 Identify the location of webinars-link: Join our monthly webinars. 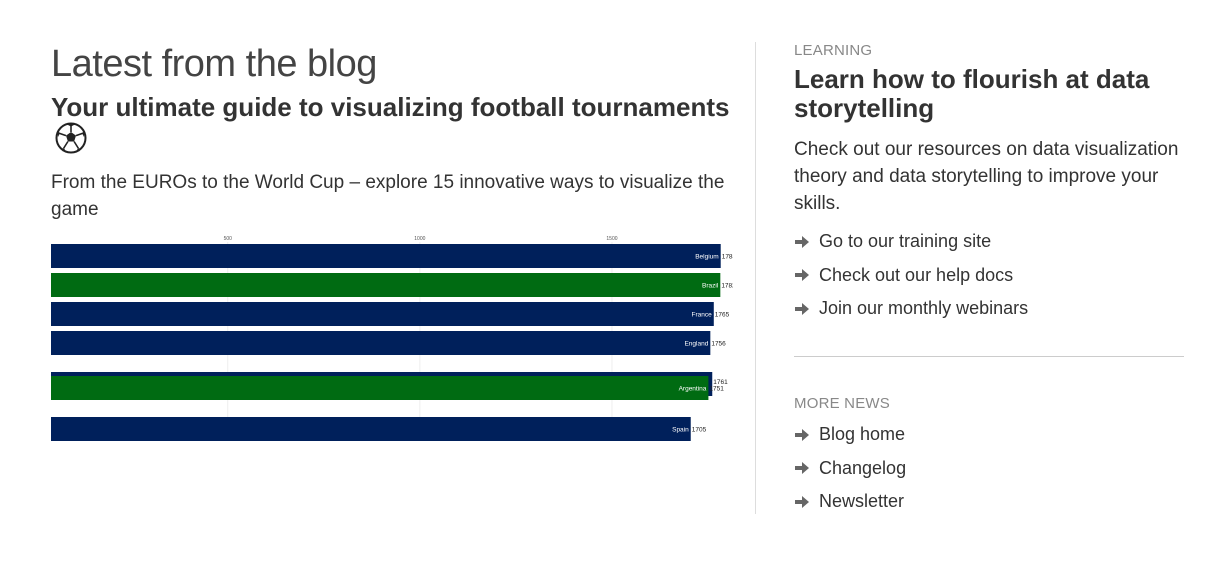
(990, 309).